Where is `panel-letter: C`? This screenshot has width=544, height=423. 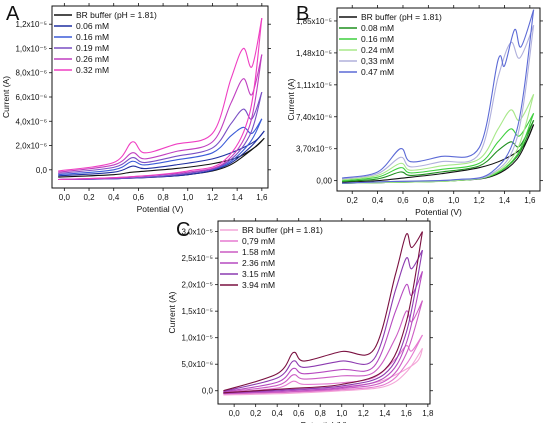 panel-letter: C is located at coordinates (183, 230).